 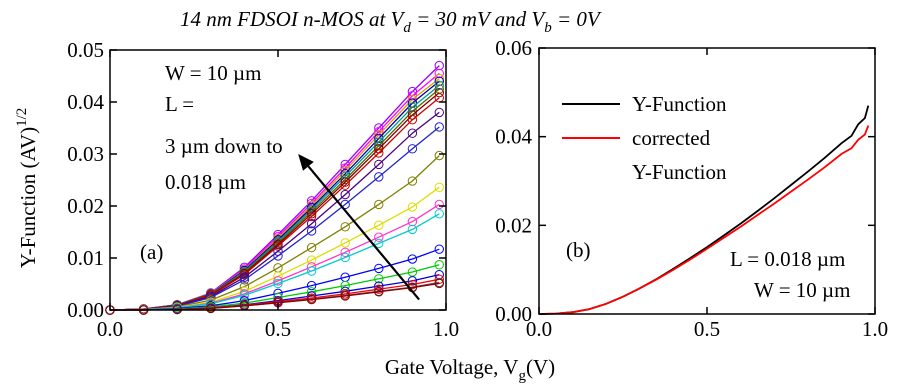 What do you see at coordinates (306, 162) in the screenshot?
I see `trend-arrow-head` at bounding box center [306, 162].